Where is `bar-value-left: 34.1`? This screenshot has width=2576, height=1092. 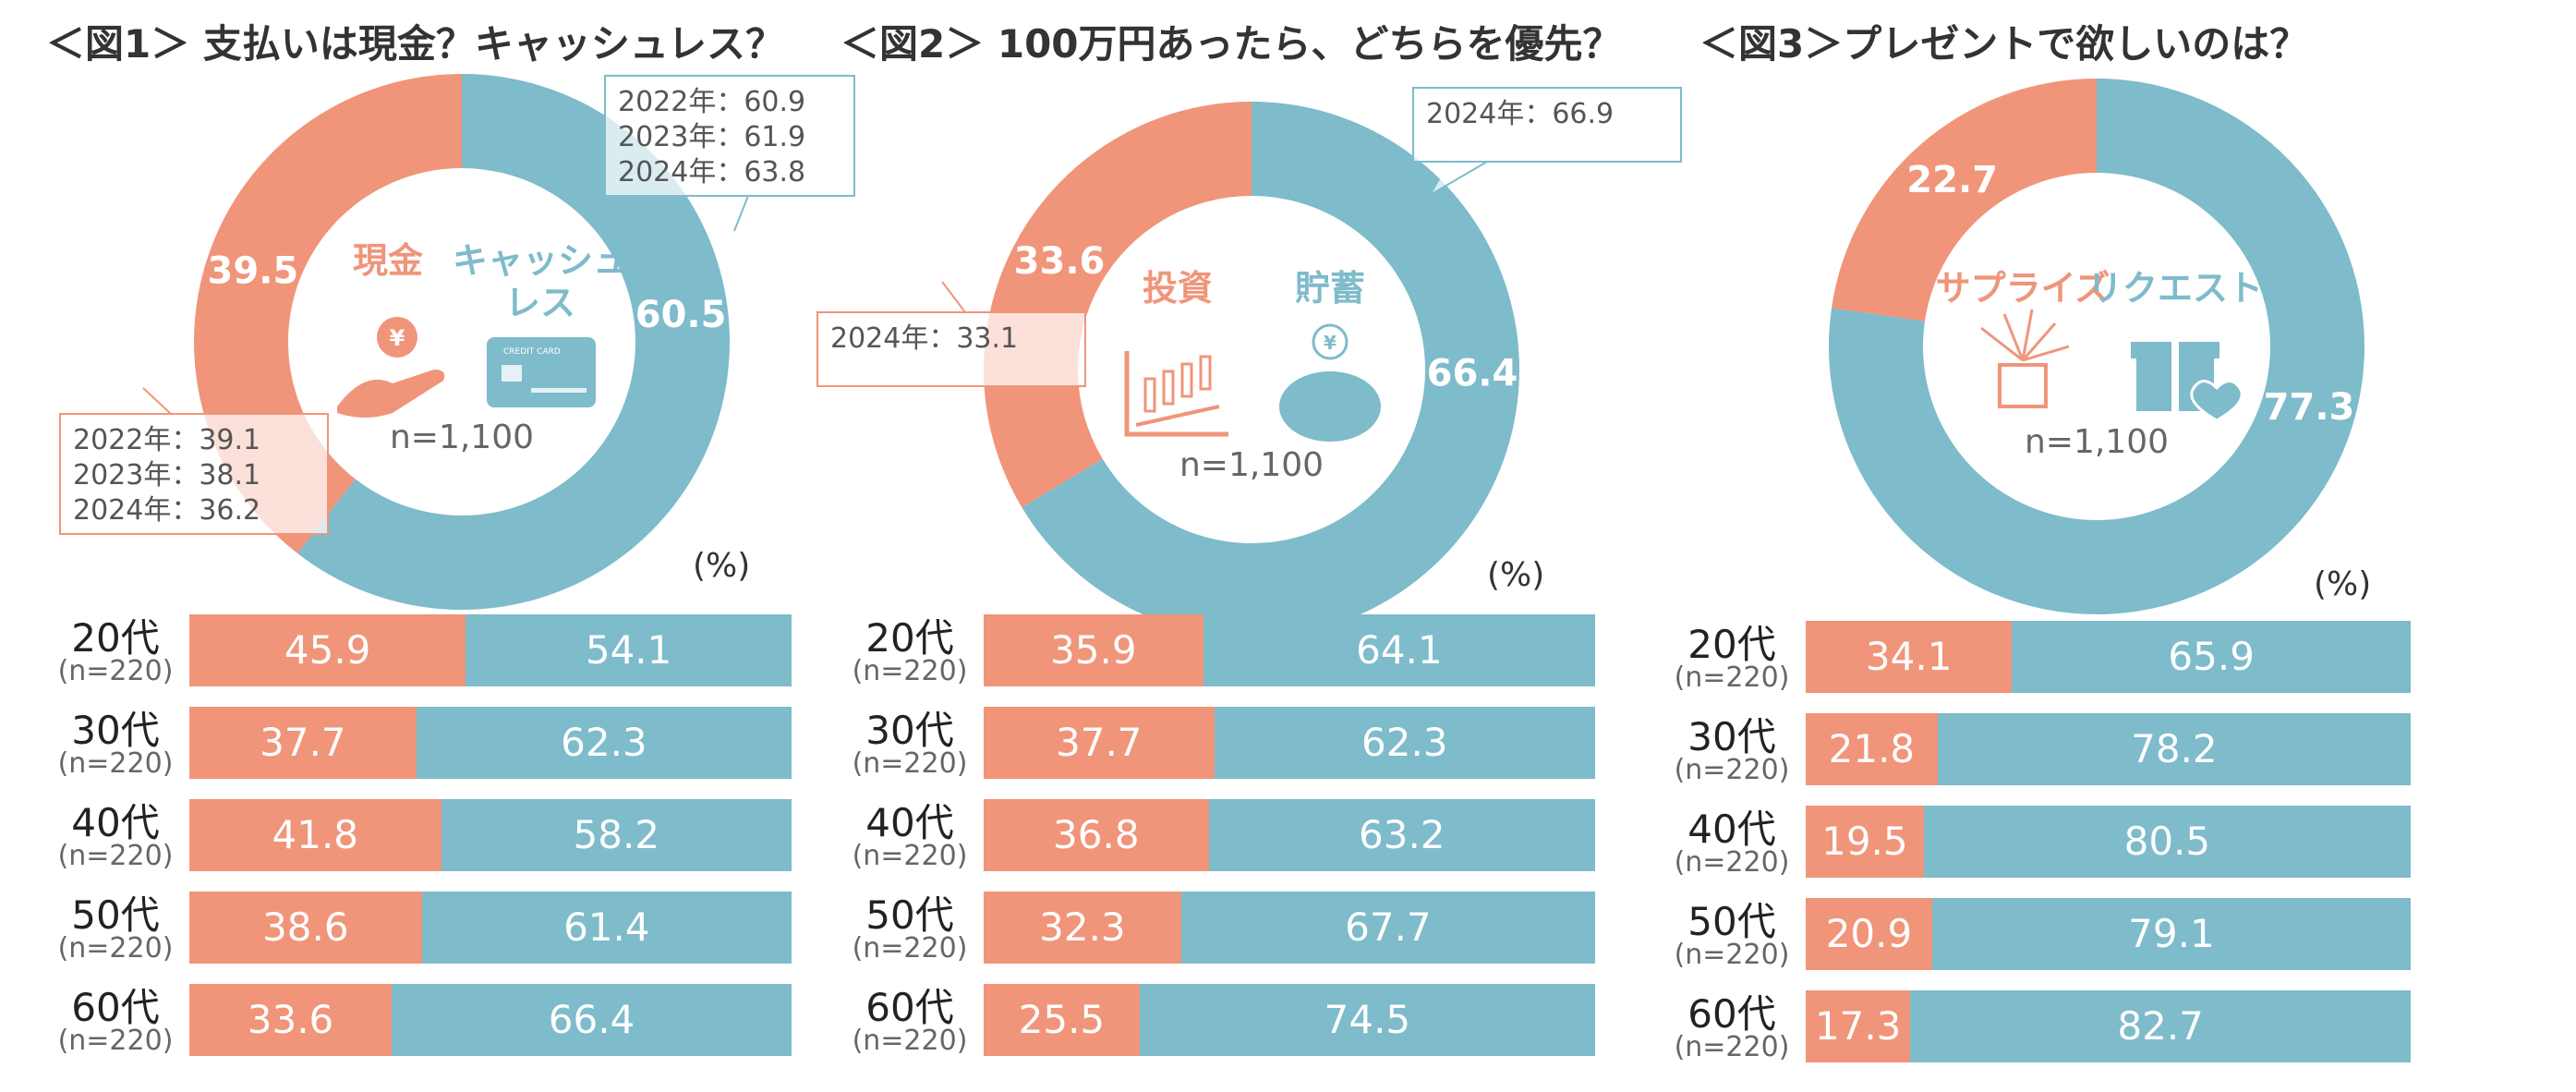
bar-value-left: 34.1 is located at coordinates (1909, 656).